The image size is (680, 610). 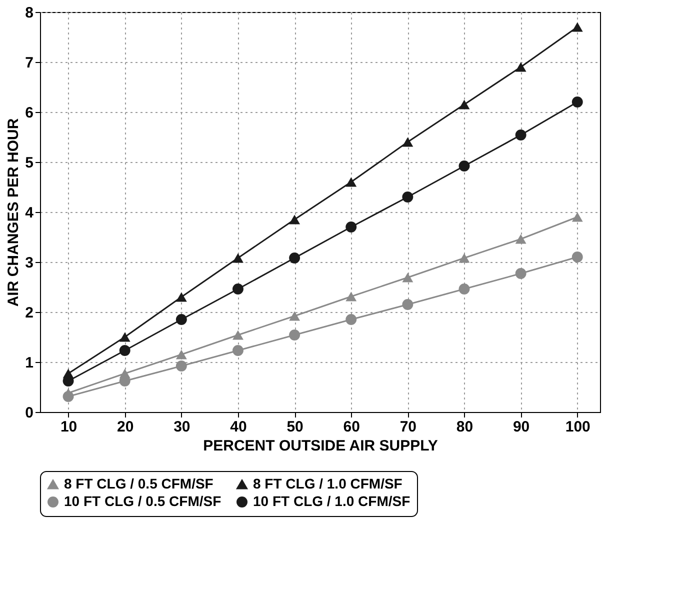 I want to click on x-tick-label: 40, so click(x=238, y=427).